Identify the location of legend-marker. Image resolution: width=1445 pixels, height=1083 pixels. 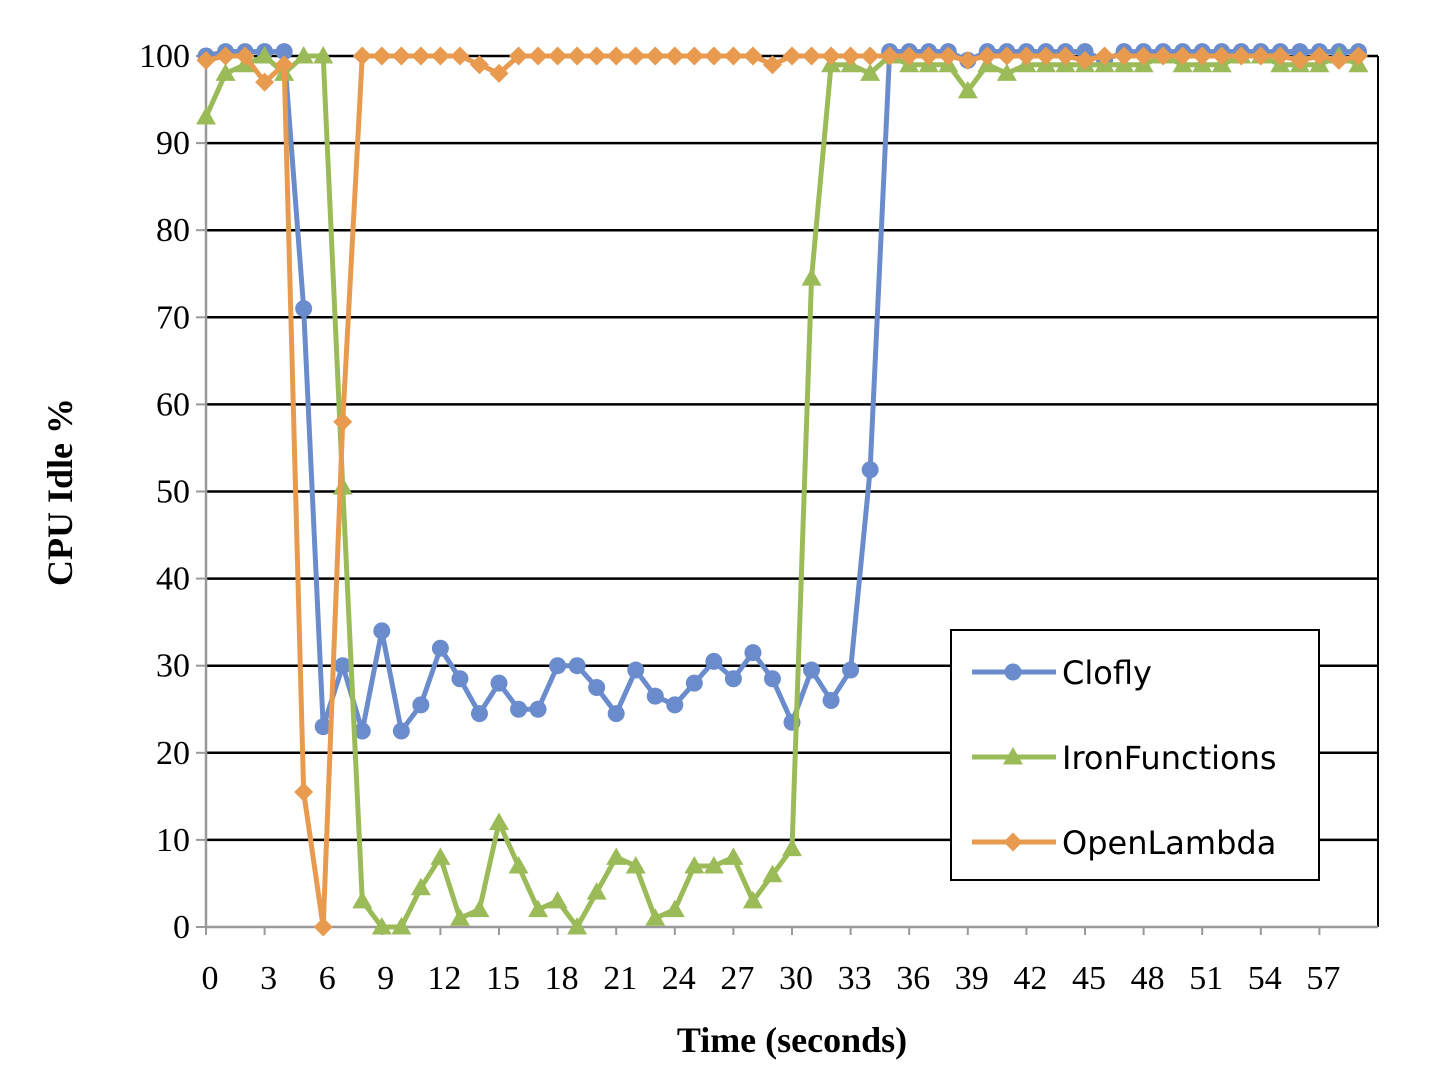
(1013, 672).